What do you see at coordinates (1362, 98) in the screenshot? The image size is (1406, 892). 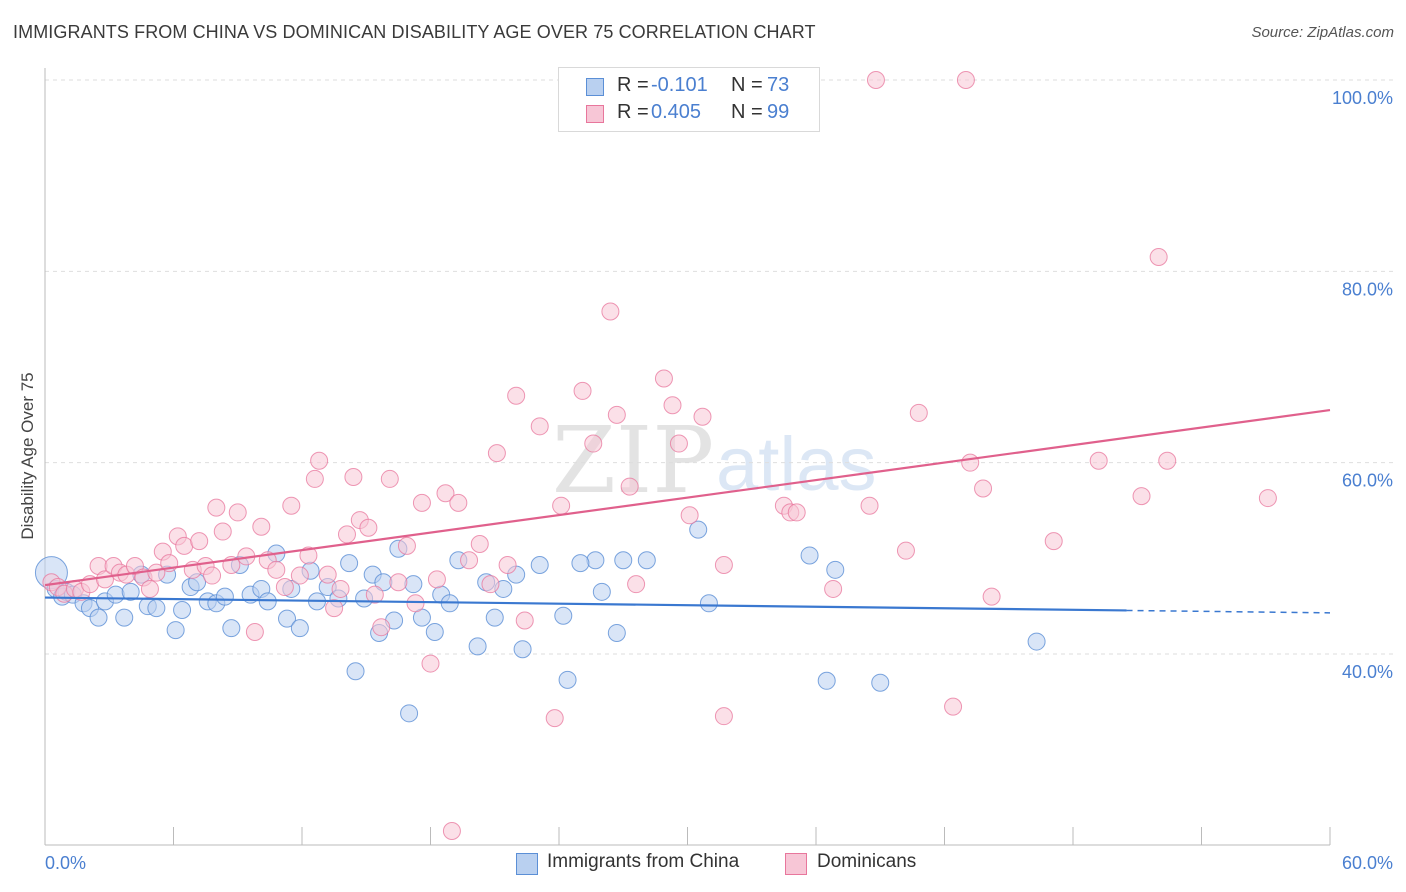 I see `y-tick-label: 100.0%` at bounding box center [1362, 98].